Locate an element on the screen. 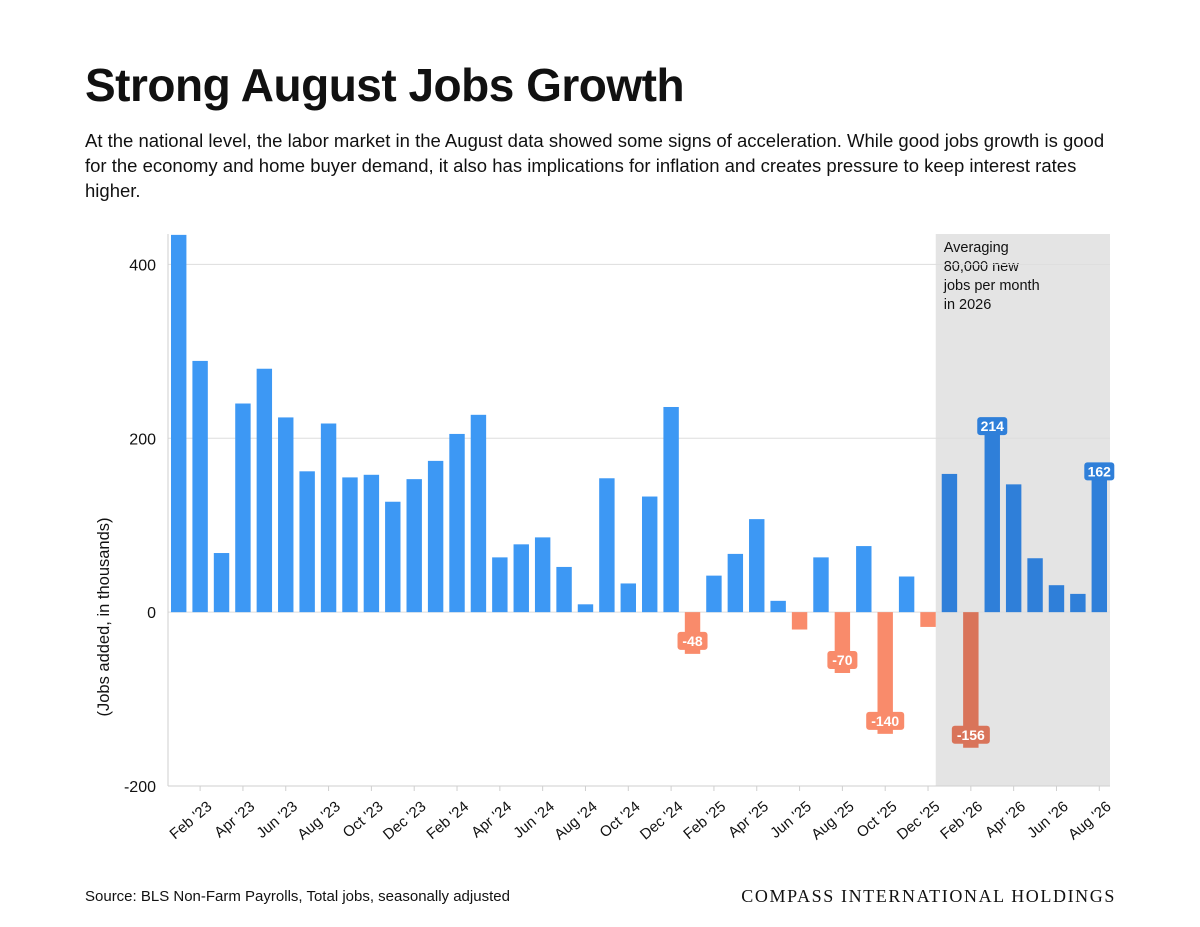 The height and width of the screenshot is (927, 1200). data-label: -70 is located at coordinates (842, 660).